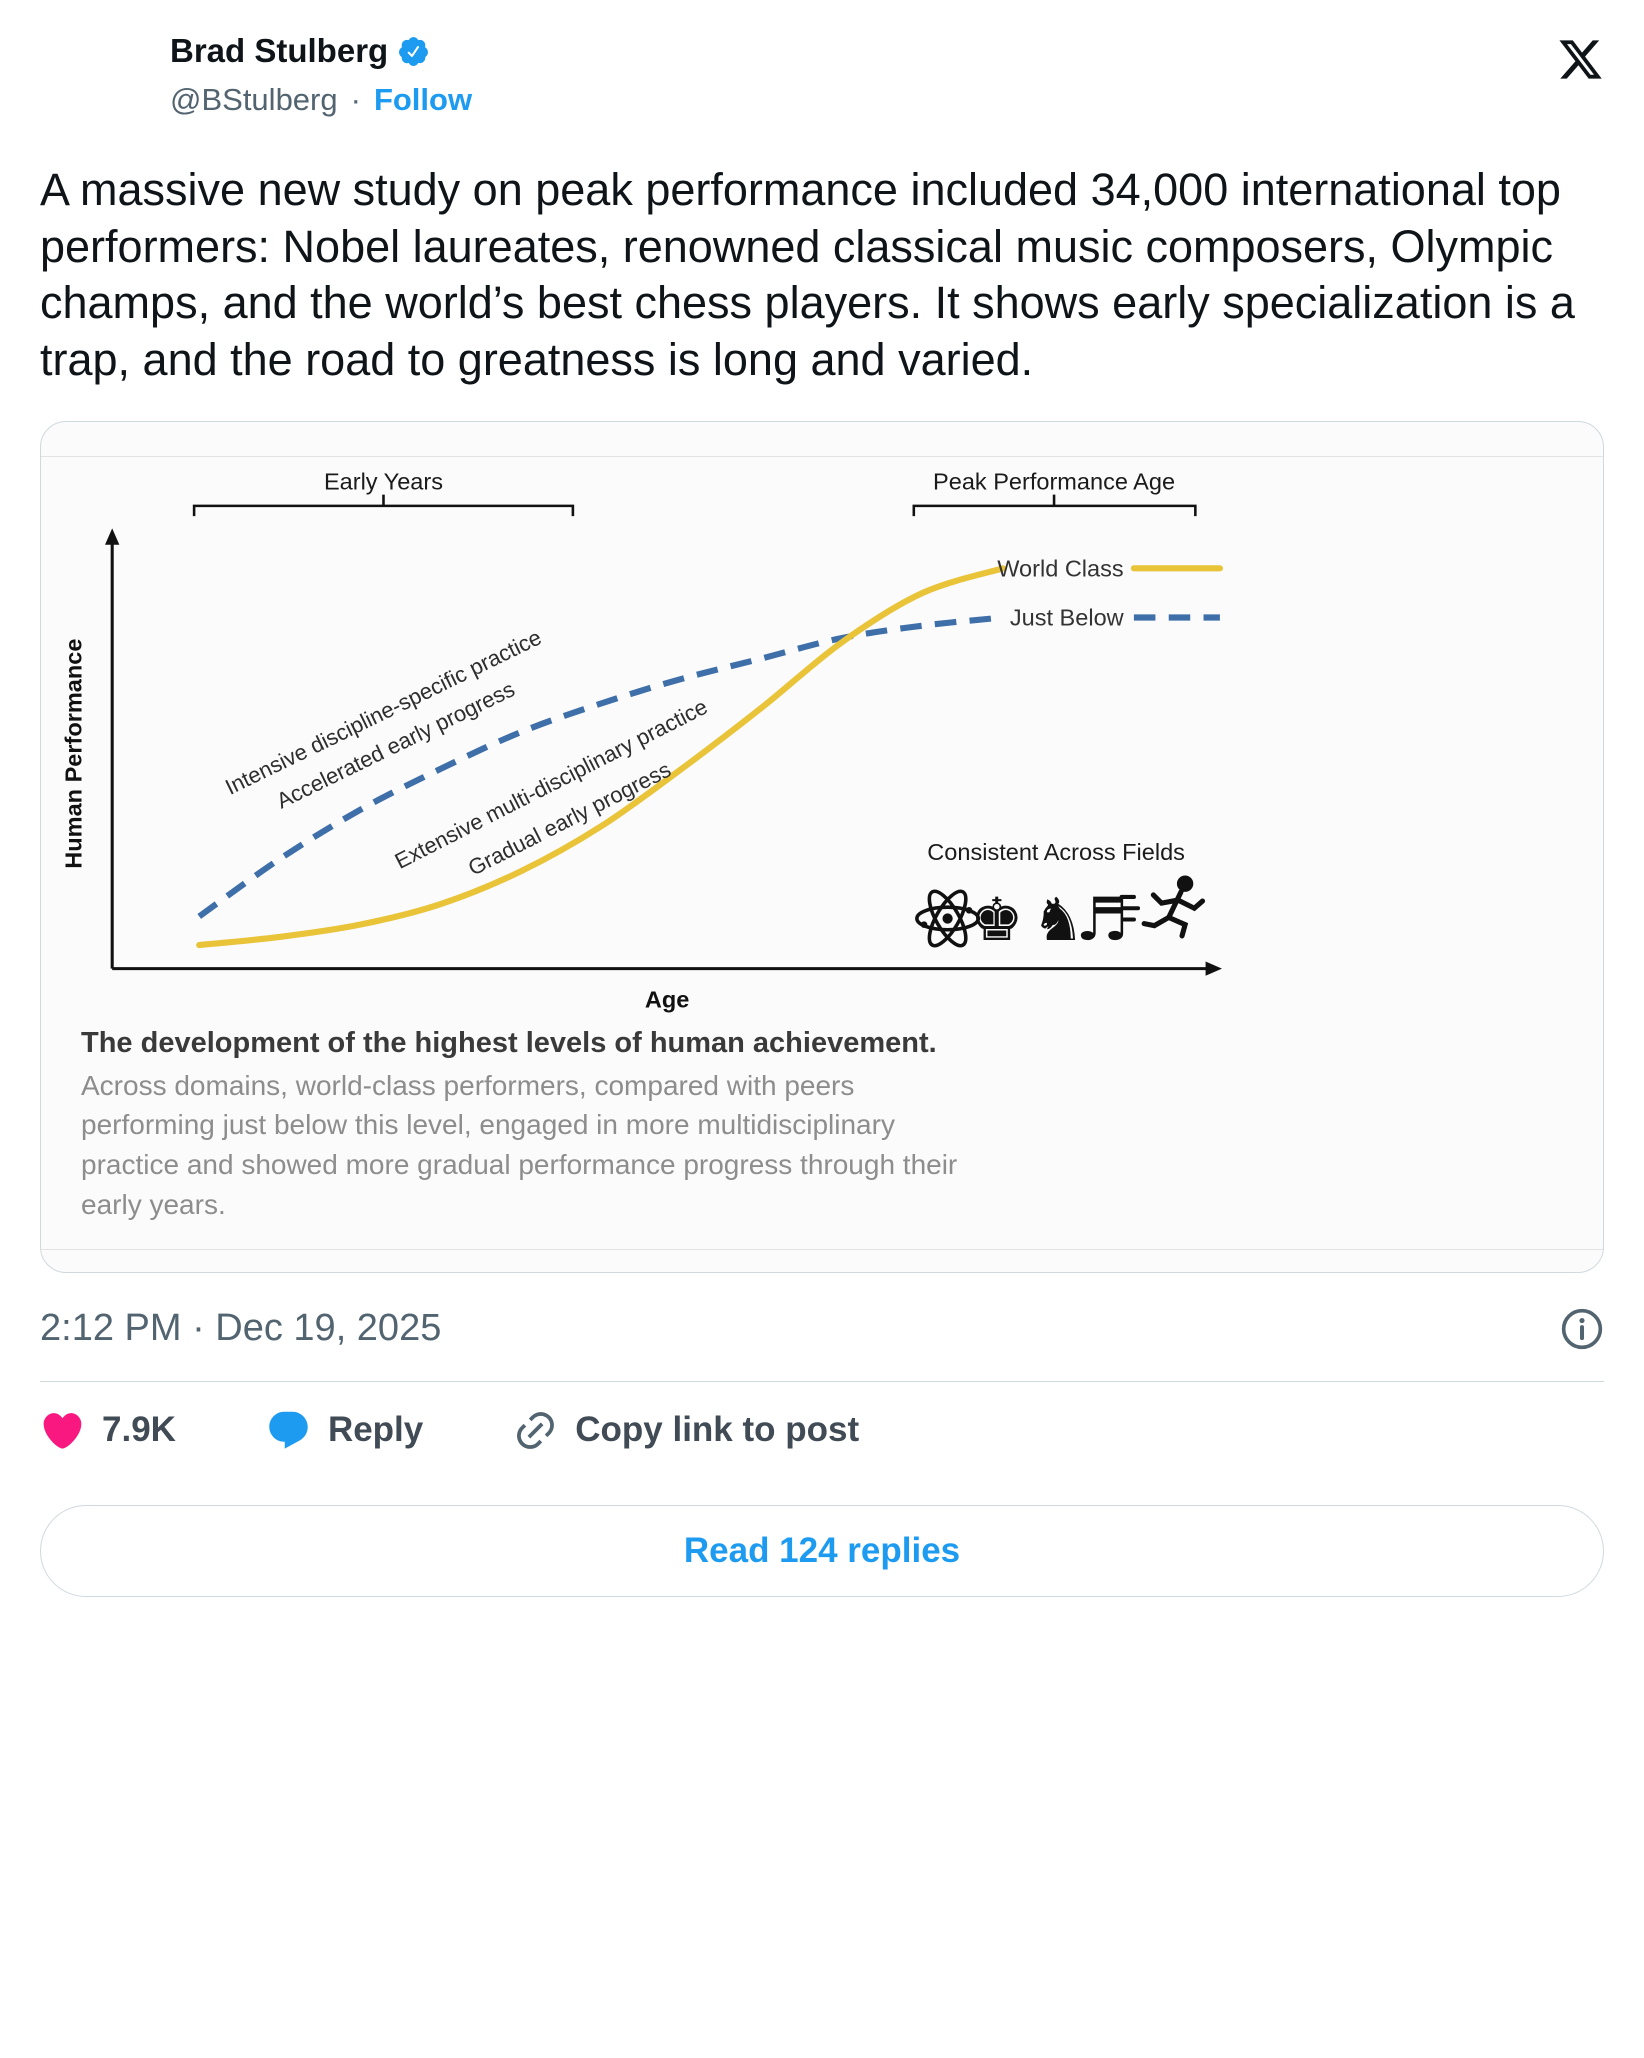 The height and width of the screenshot is (2058, 1644). I want to click on copy-link-button: Copy link to post, so click(686, 1430).